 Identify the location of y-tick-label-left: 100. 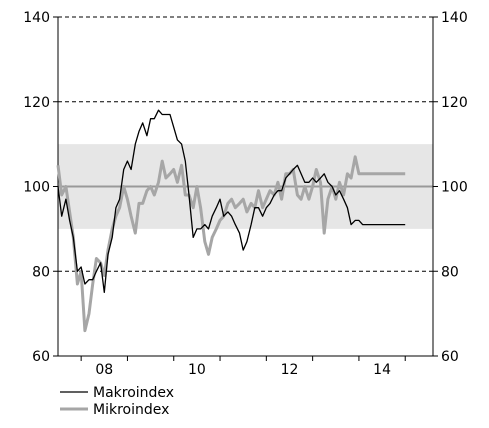
(36, 188).